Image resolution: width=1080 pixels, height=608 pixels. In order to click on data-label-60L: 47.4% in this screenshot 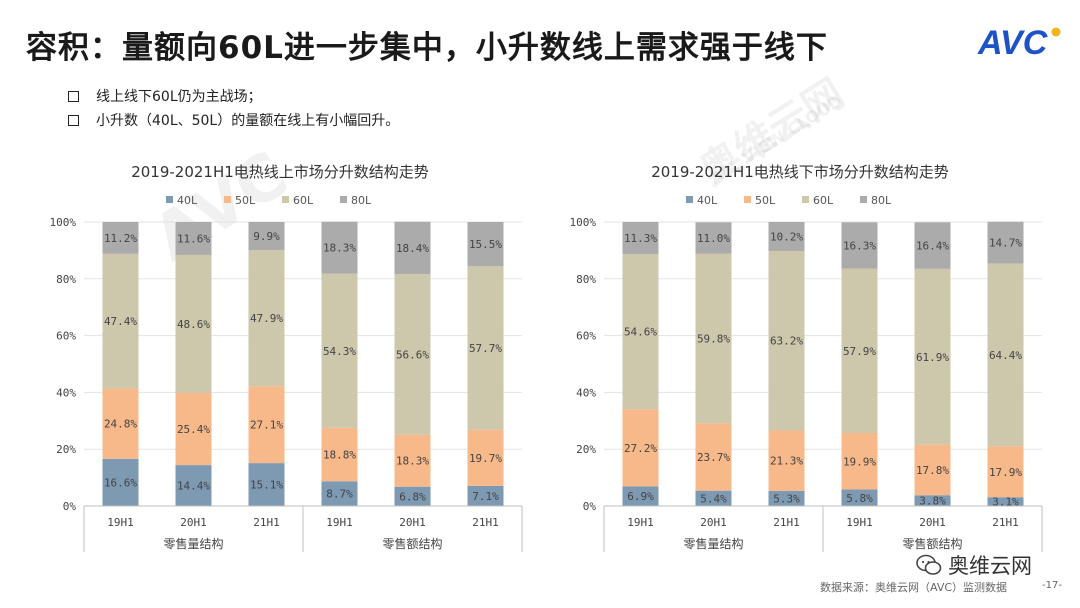, I will do `click(120, 321)`.